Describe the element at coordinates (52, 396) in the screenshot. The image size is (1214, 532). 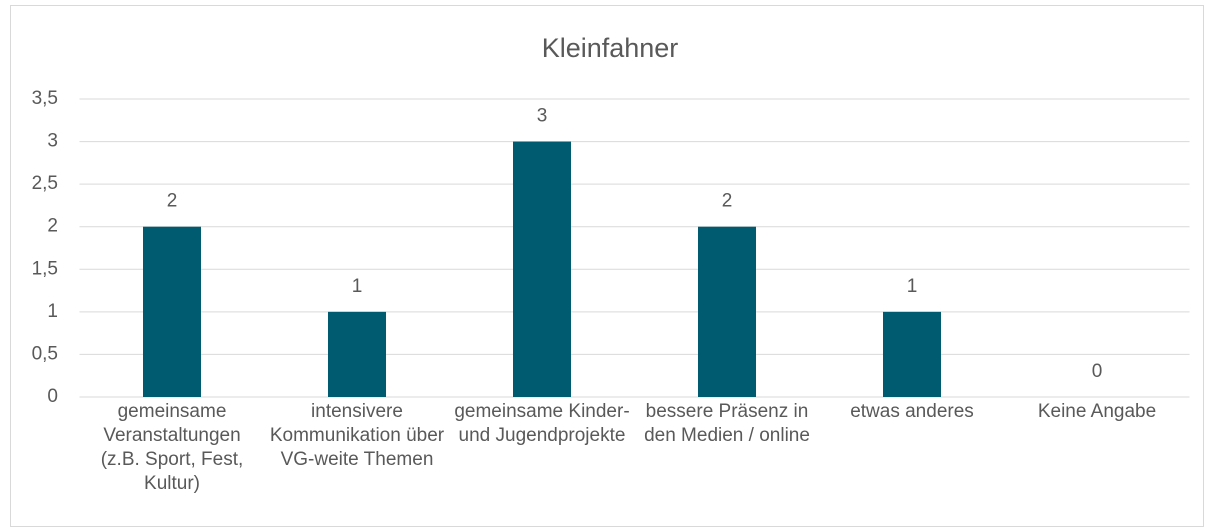
I see `y-tick-label: 0` at that location.